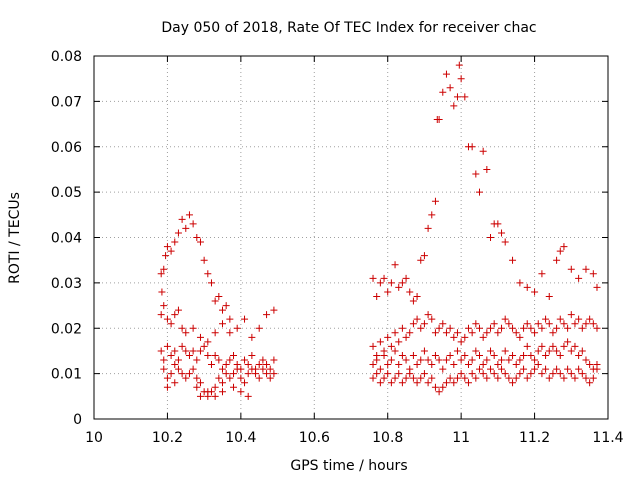 The width and height of the screenshot is (640, 480). What do you see at coordinates (66, 239) in the screenshot?
I see `y-tick-label: 0.04` at bounding box center [66, 239].